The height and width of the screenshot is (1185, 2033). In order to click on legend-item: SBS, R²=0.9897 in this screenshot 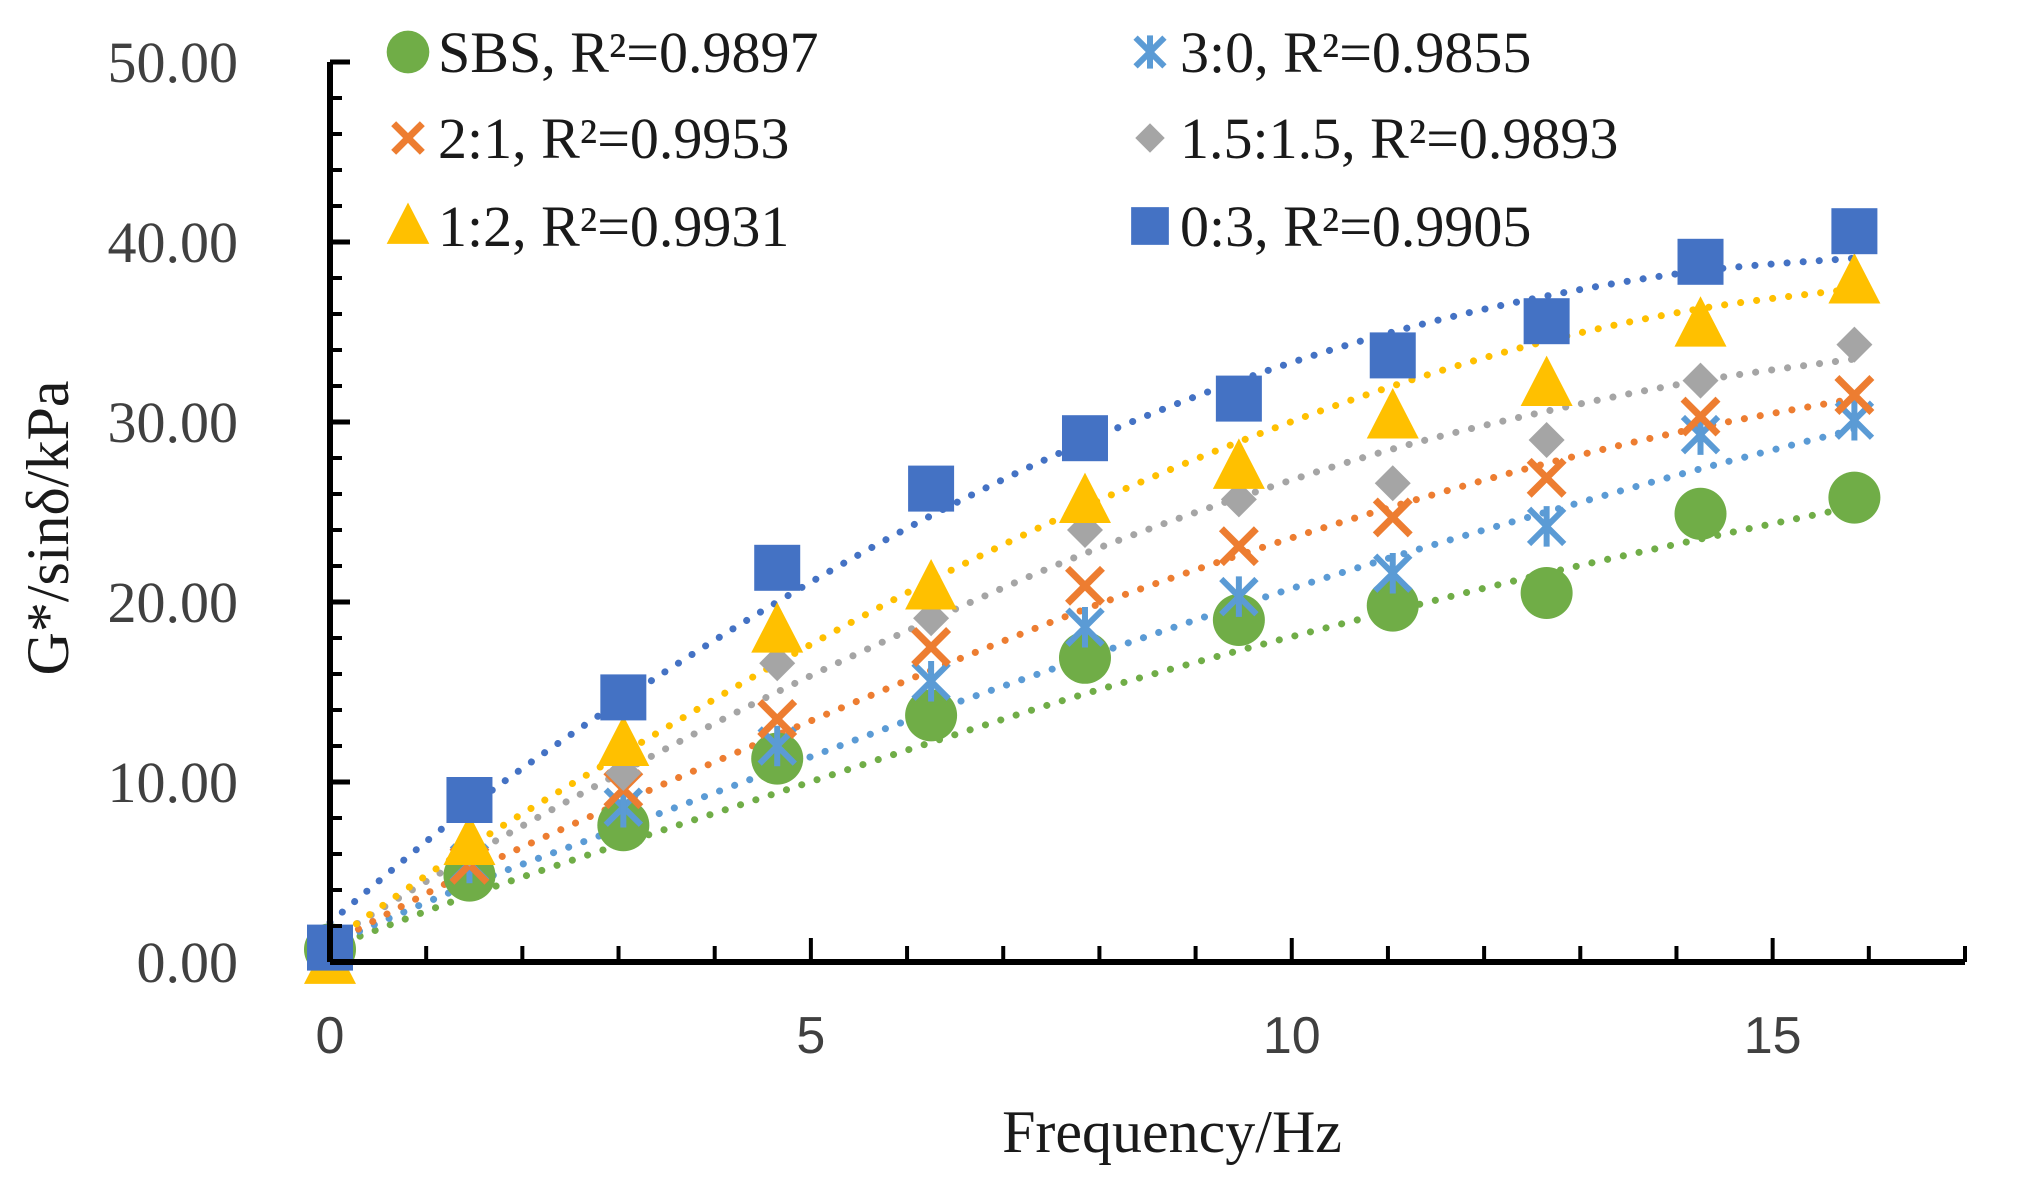, I will do `click(602, 52)`.